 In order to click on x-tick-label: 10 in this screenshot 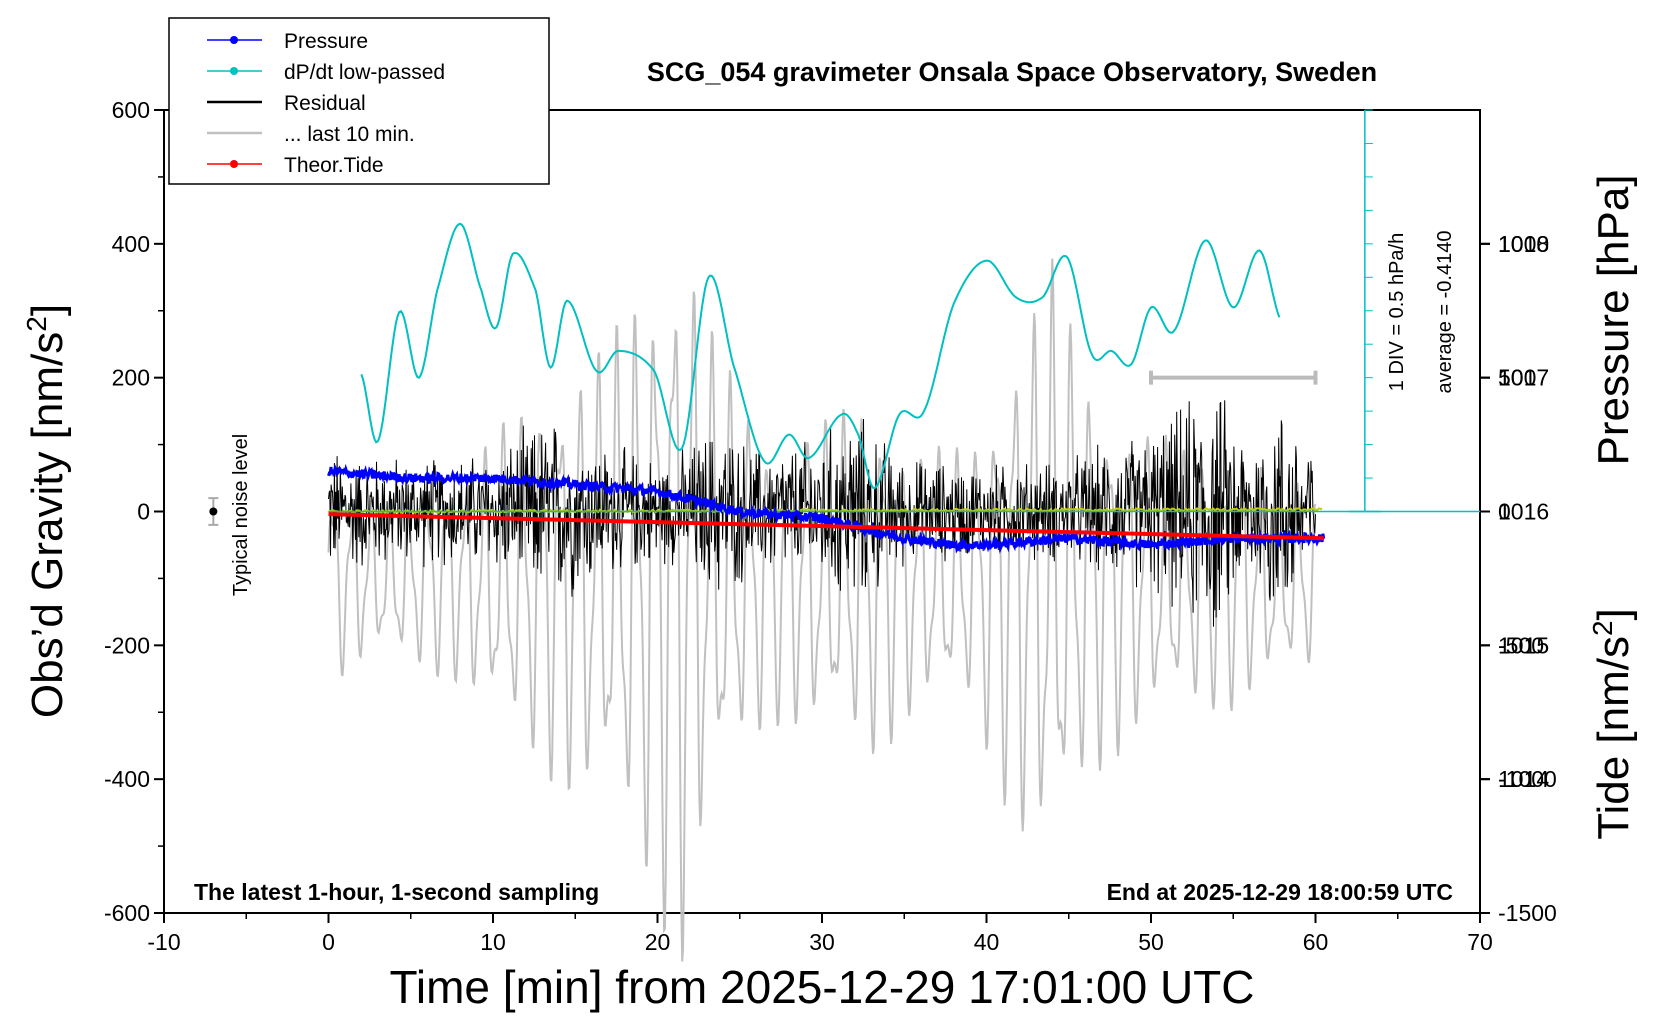, I will do `click(493, 942)`.